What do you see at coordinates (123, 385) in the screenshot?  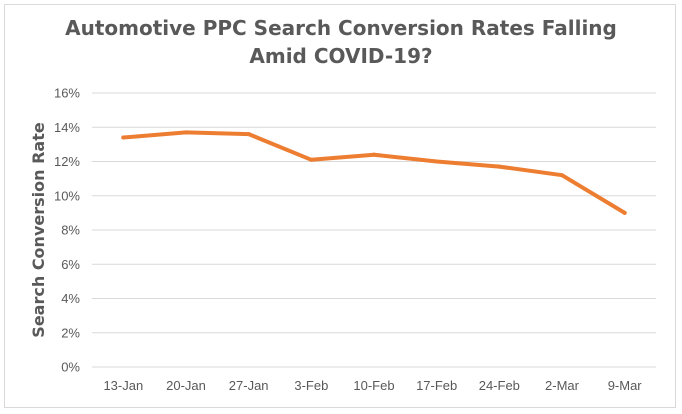 I see `x-tick-label: 13-Jan` at bounding box center [123, 385].